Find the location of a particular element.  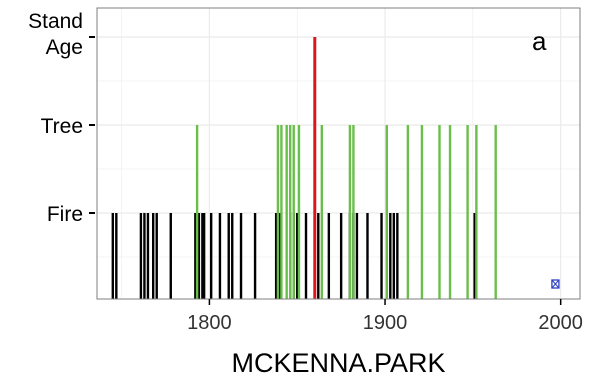

y-axis: Fire Tree Stand Age is located at coordinates (61, 118).